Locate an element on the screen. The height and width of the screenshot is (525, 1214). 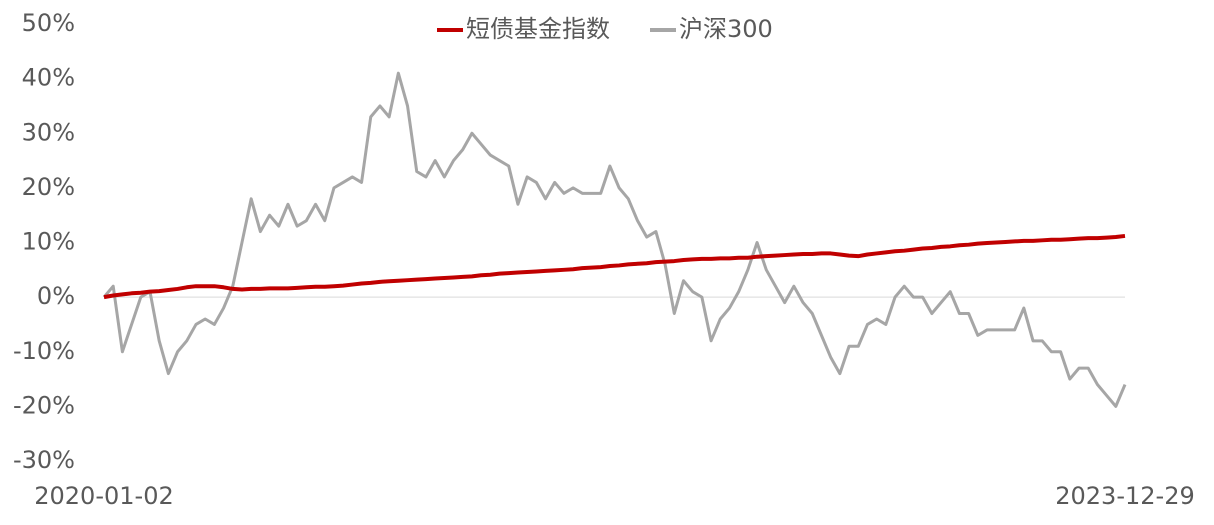
legend-label: 短债基金指数 is located at coordinates (538, 29).